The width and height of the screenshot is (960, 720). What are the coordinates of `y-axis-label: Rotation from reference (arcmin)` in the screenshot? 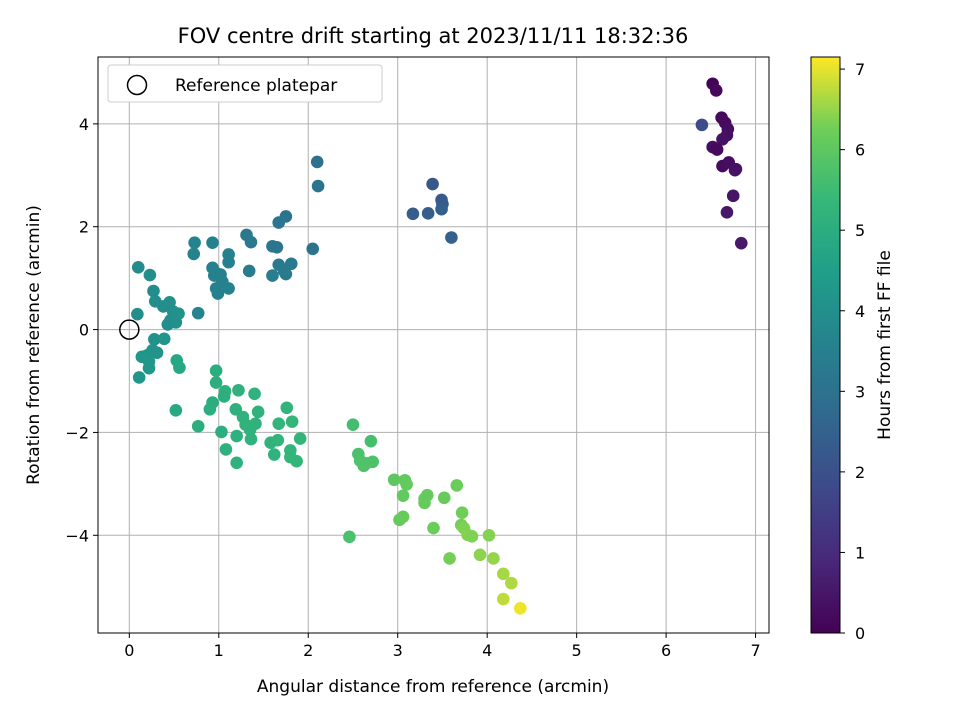 It's located at (34, 345).